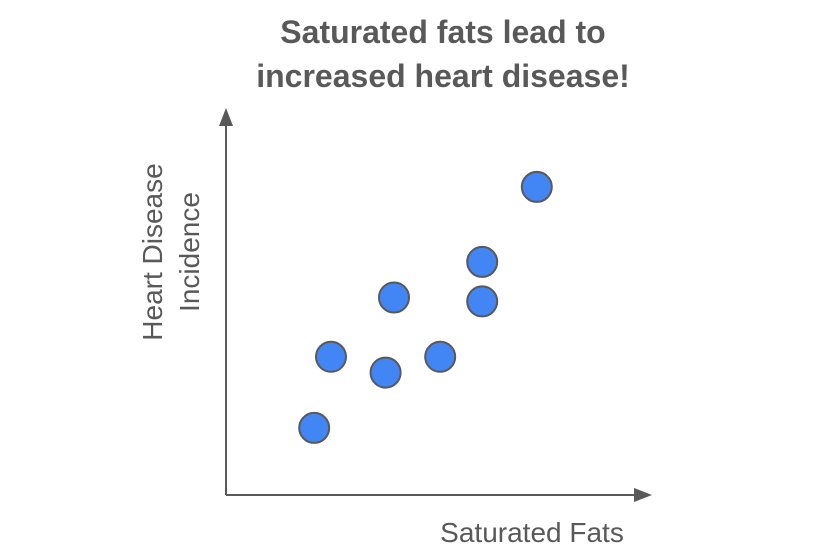 The width and height of the screenshot is (838, 558). What do you see at coordinates (425, 307) in the screenshot?
I see `data-points` at bounding box center [425, 307].